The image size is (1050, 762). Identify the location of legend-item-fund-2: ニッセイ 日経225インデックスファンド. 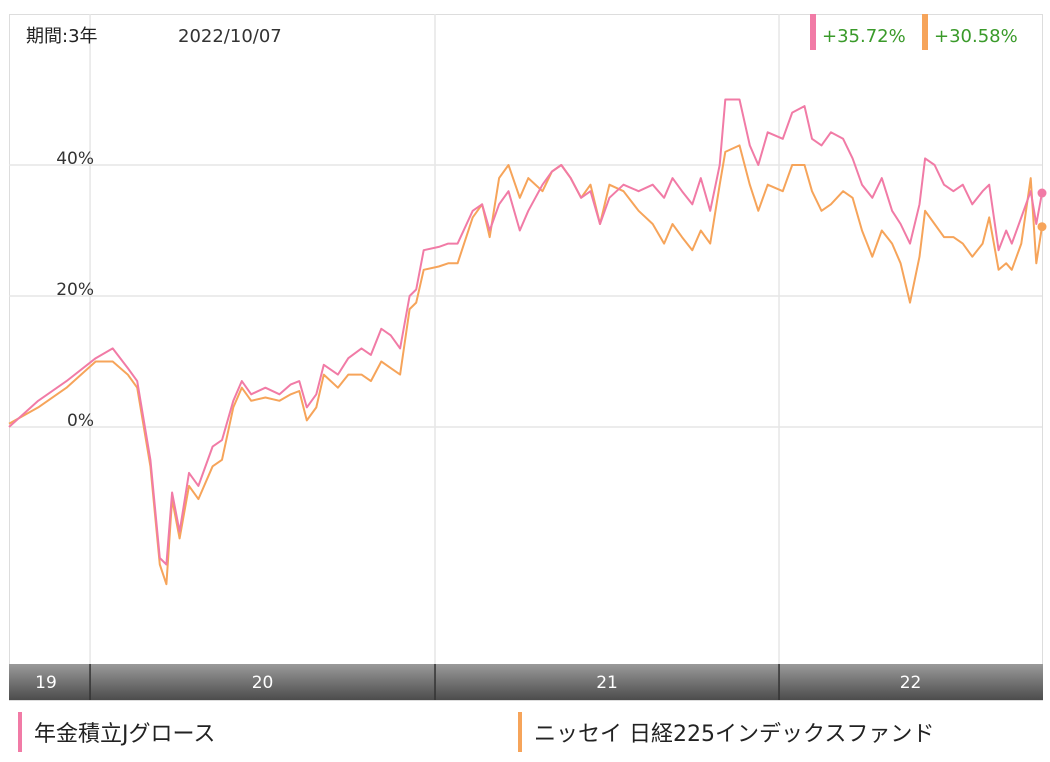
(726, 732).